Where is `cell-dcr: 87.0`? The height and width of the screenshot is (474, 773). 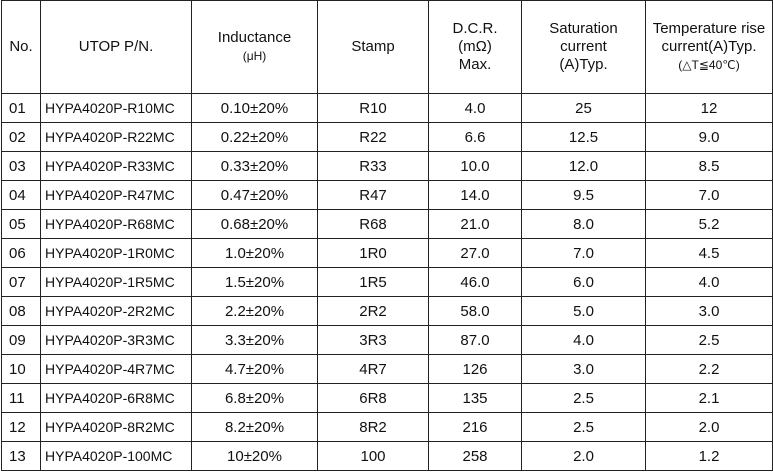
cell-dcr: 87.0 is located at coordinates (475, 340).